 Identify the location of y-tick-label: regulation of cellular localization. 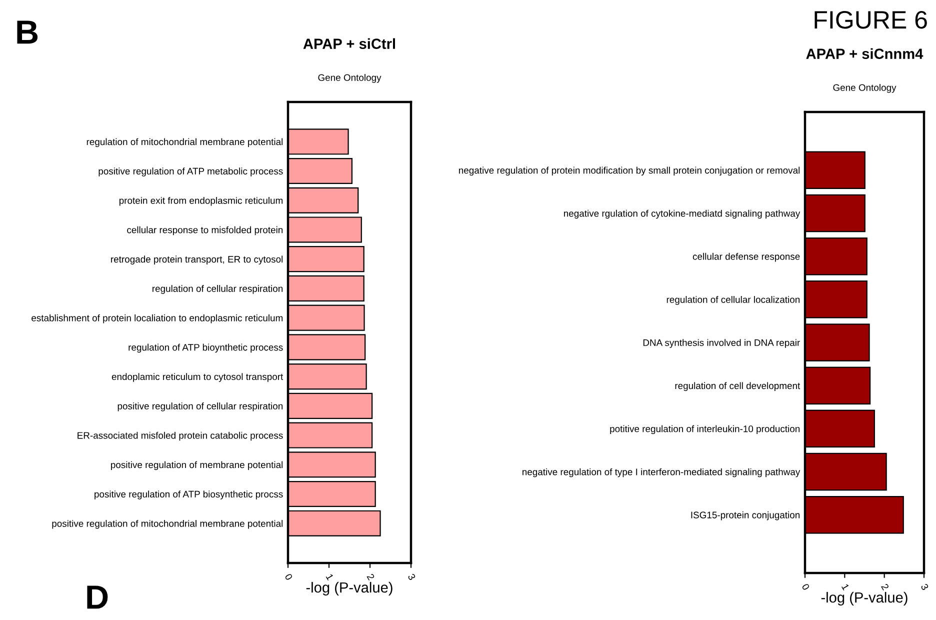
(733, 300).